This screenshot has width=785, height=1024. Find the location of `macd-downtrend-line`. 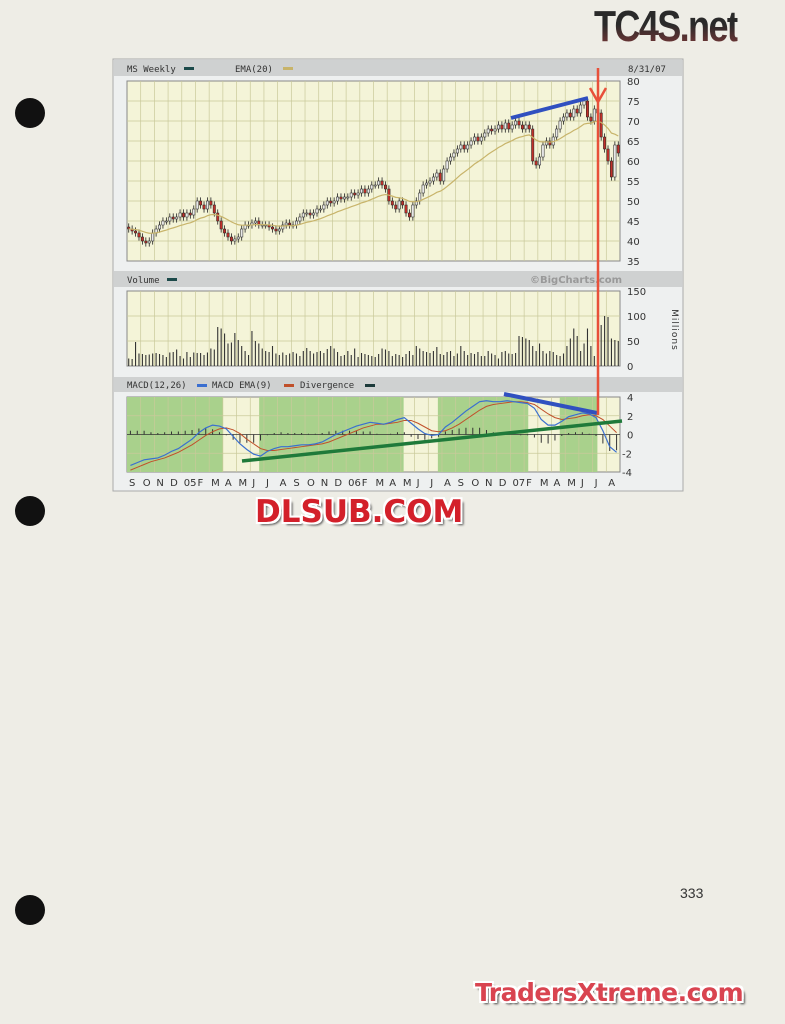

macd-downtrend-line is located at coordinates (550, 403).